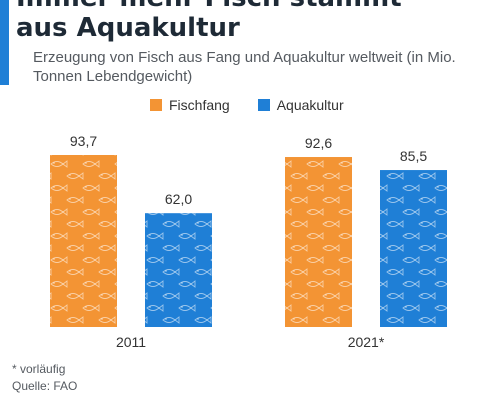  I want to click on bar-pattern-fischfang-2011, so click(83, 241).